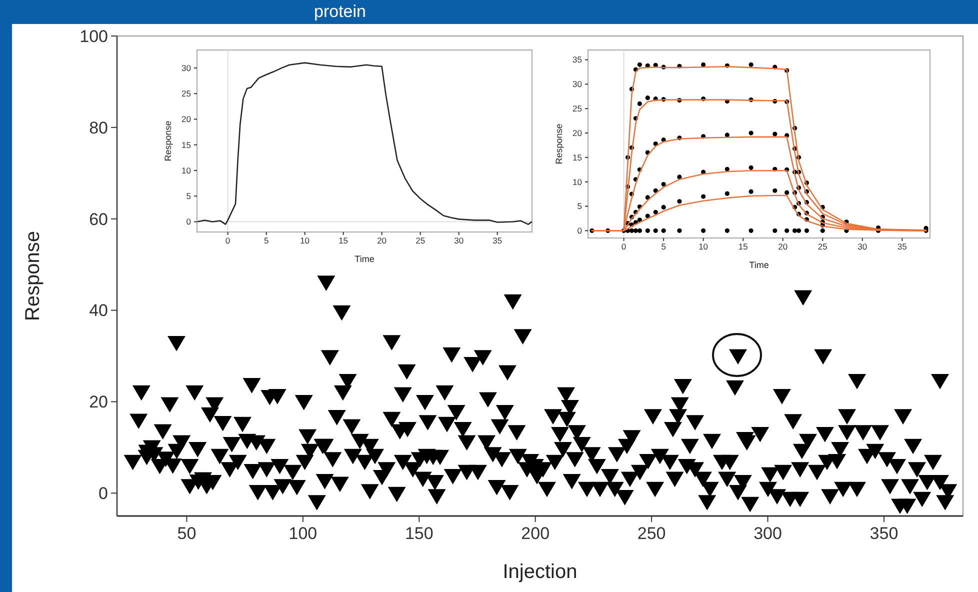 This screenshot has width=978, height=592. What do you see at coordinates (540, 572) in the screenshot?
I see `x-axis-title: Injection` at bounding box center [540, 572].